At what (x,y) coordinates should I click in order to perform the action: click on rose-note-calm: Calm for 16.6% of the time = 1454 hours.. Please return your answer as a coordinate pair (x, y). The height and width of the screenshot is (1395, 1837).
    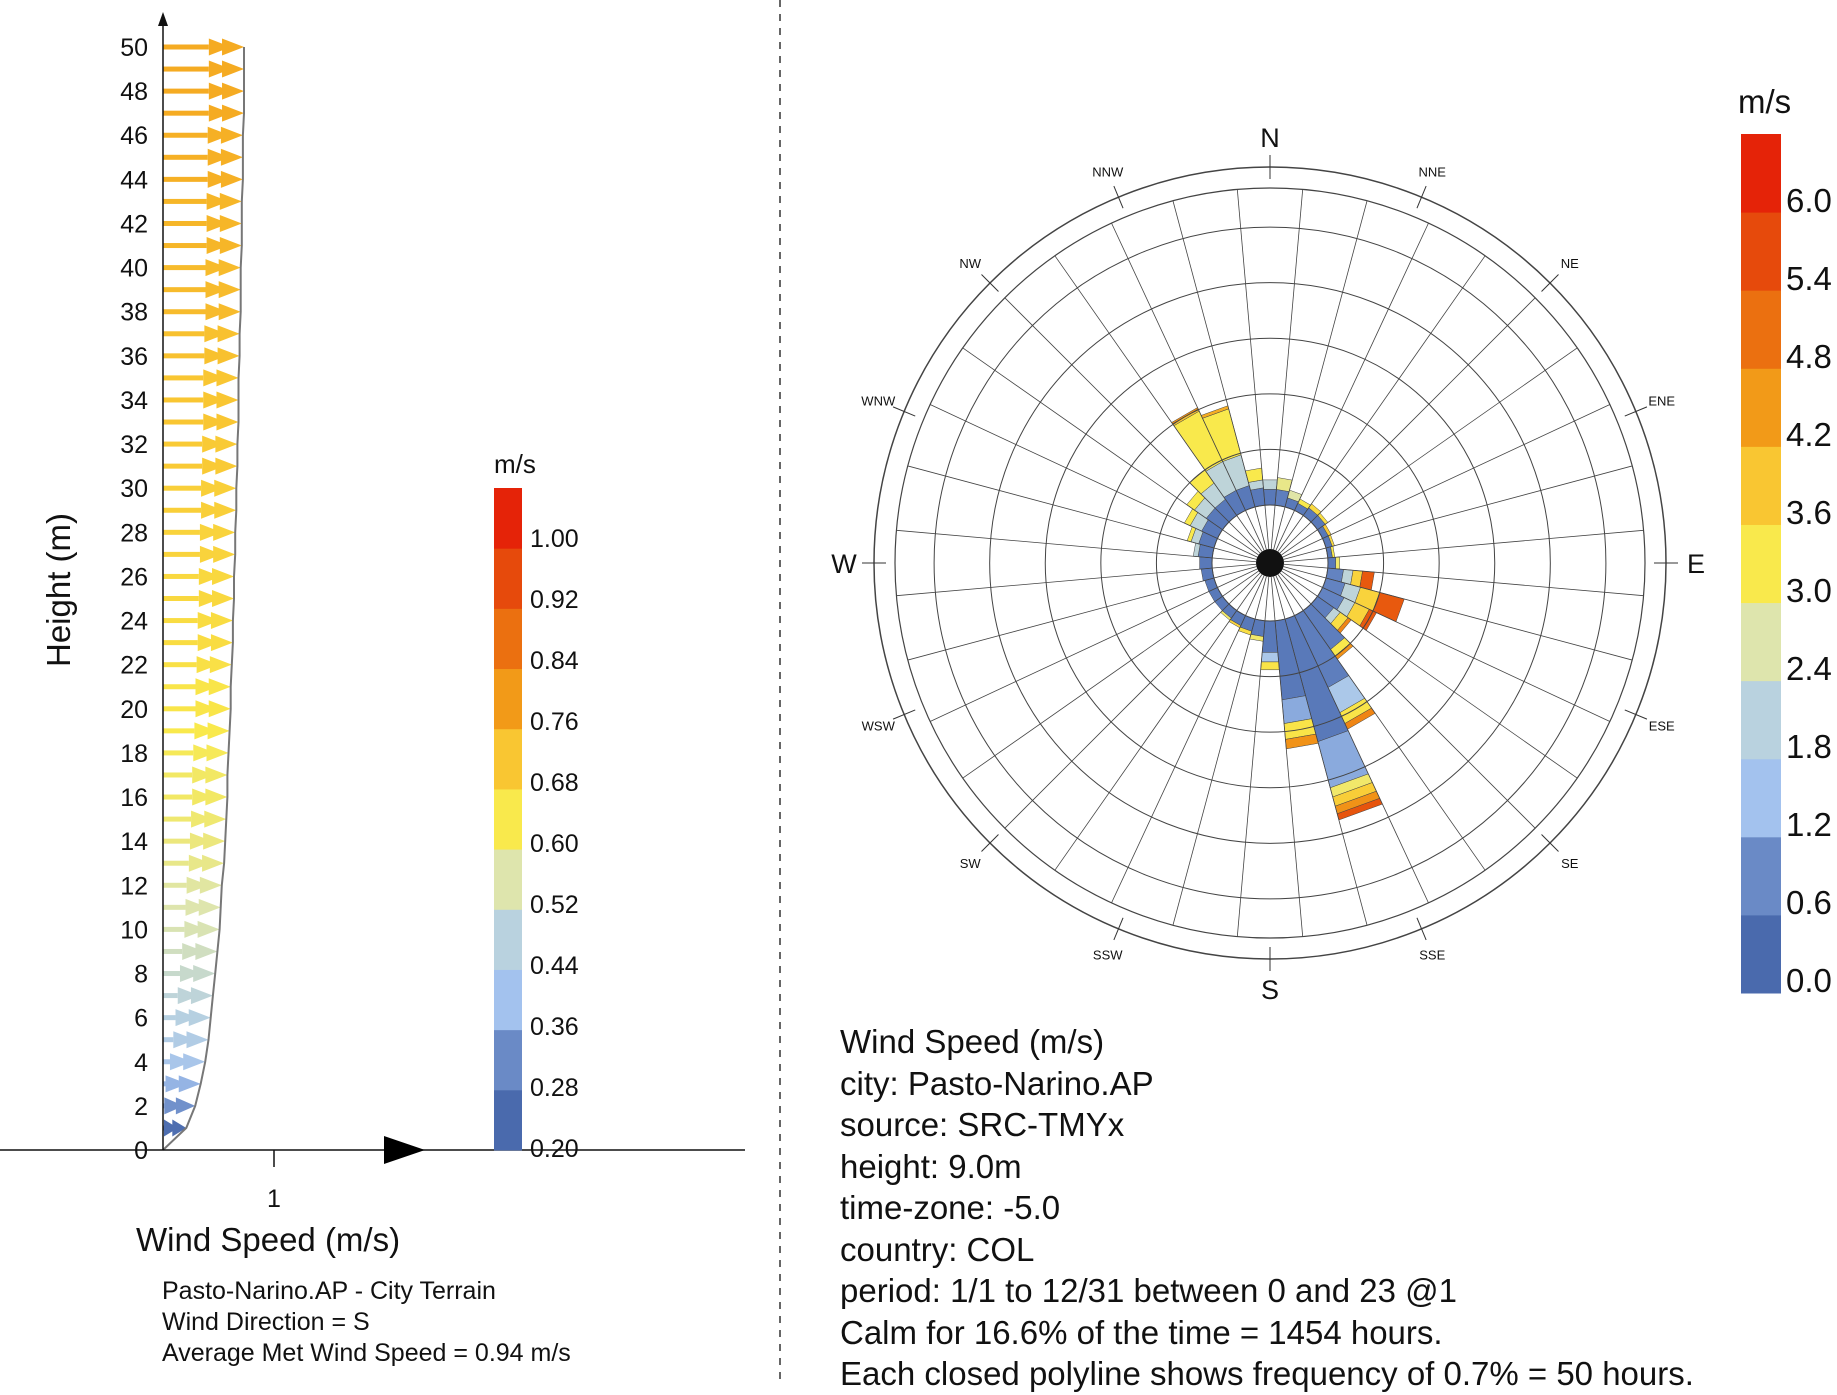
    Looking at the image, I should click on (1141, 1332).